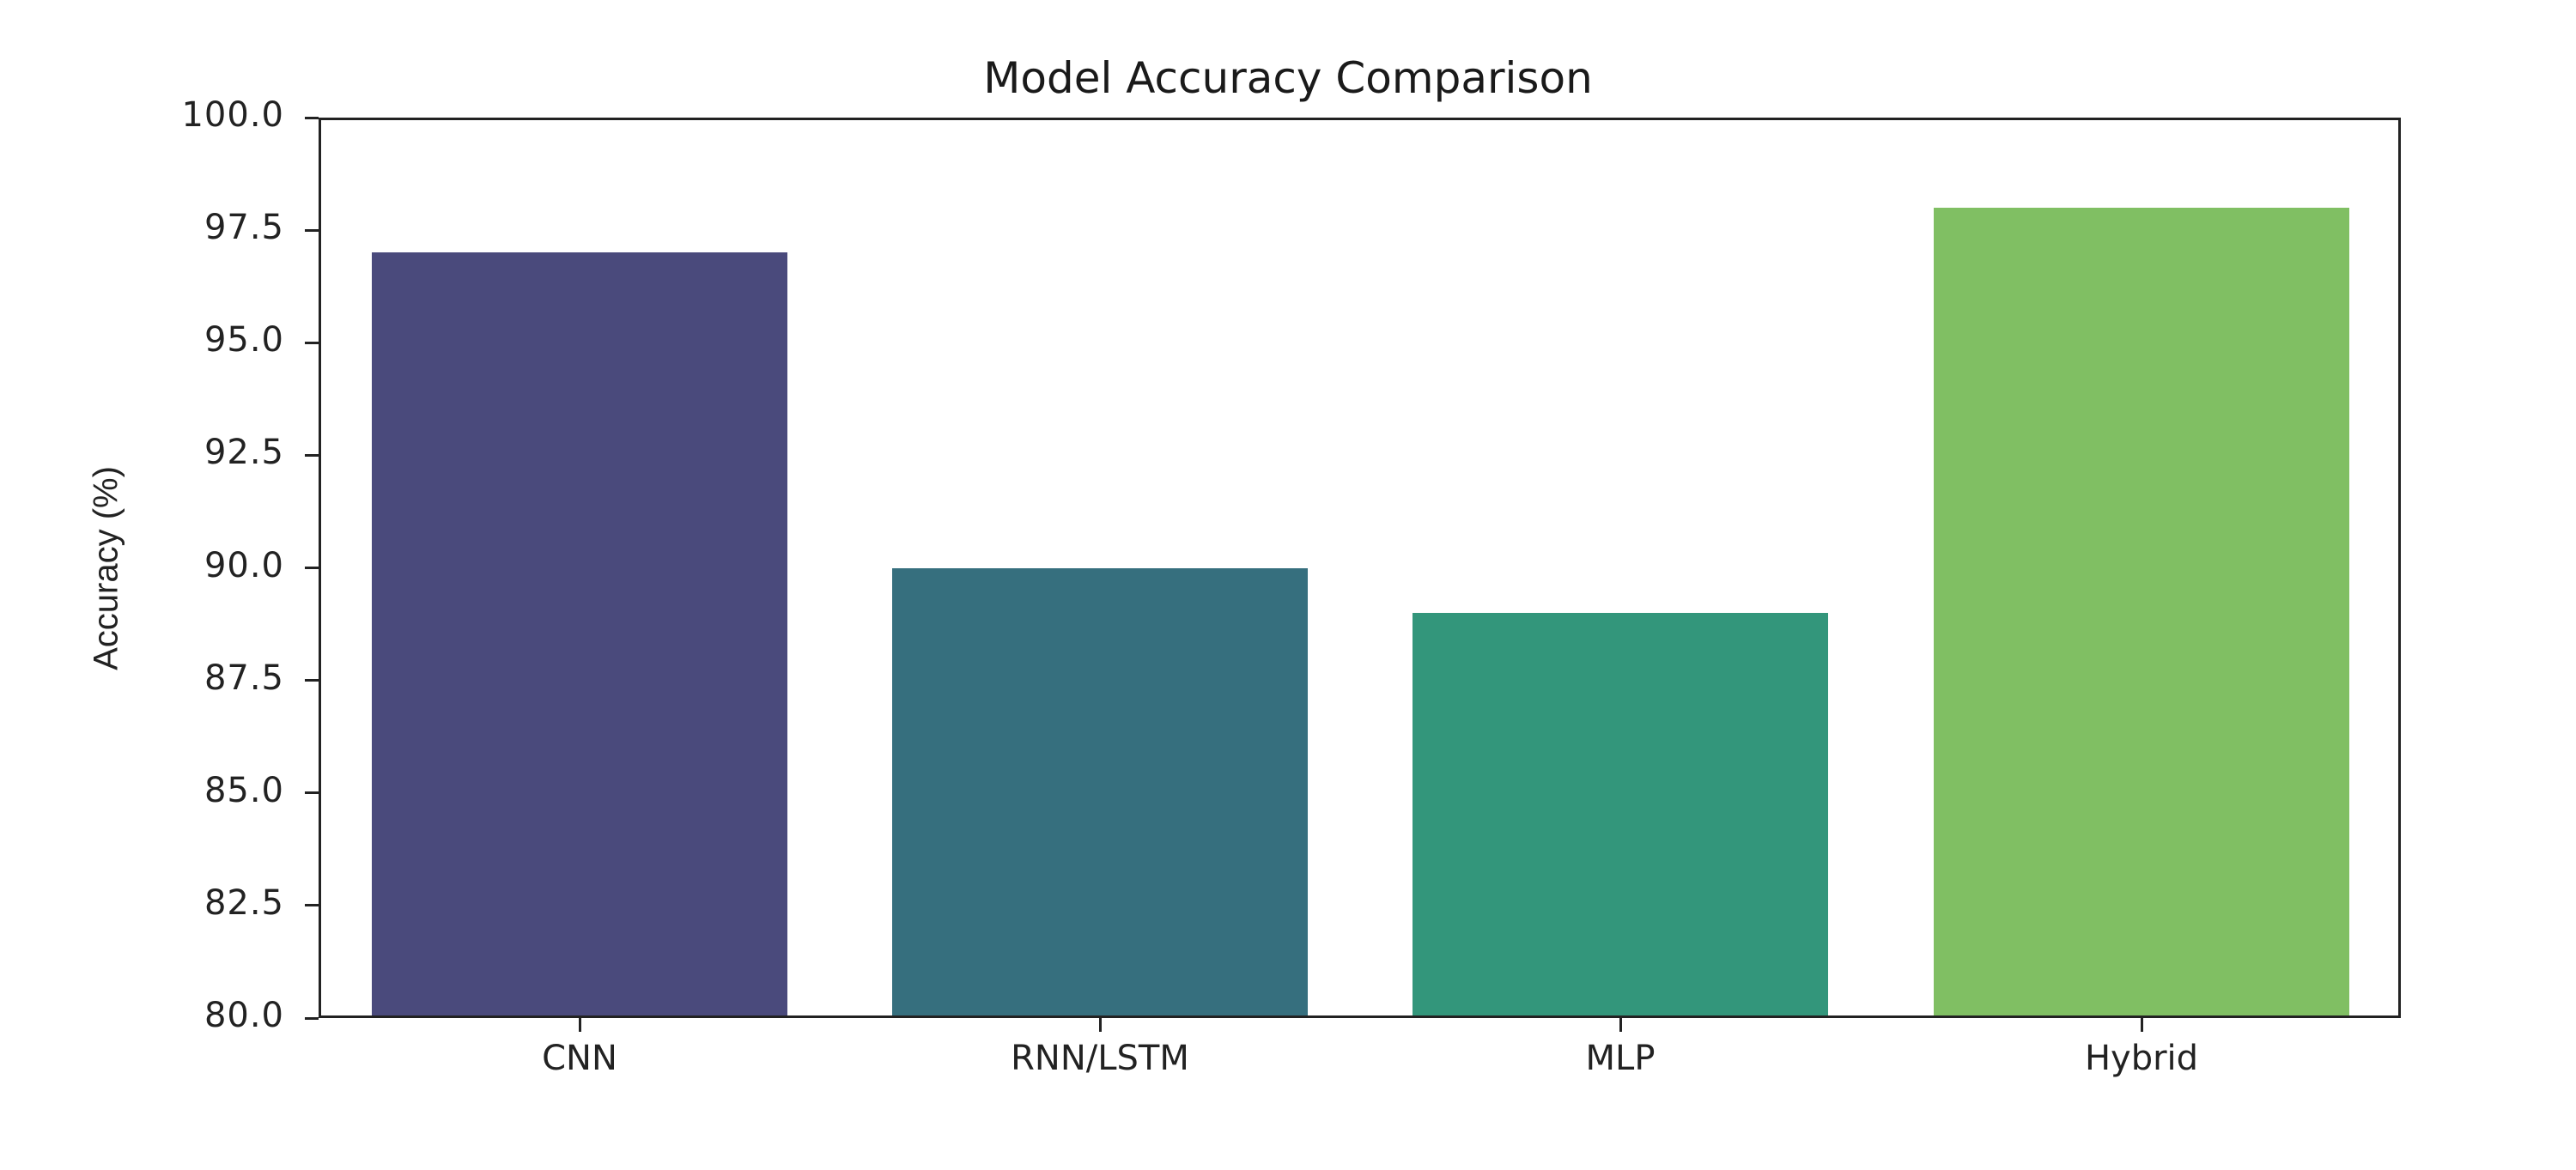  I want to click on y-tick-label: 85.0, so click(244, 790).